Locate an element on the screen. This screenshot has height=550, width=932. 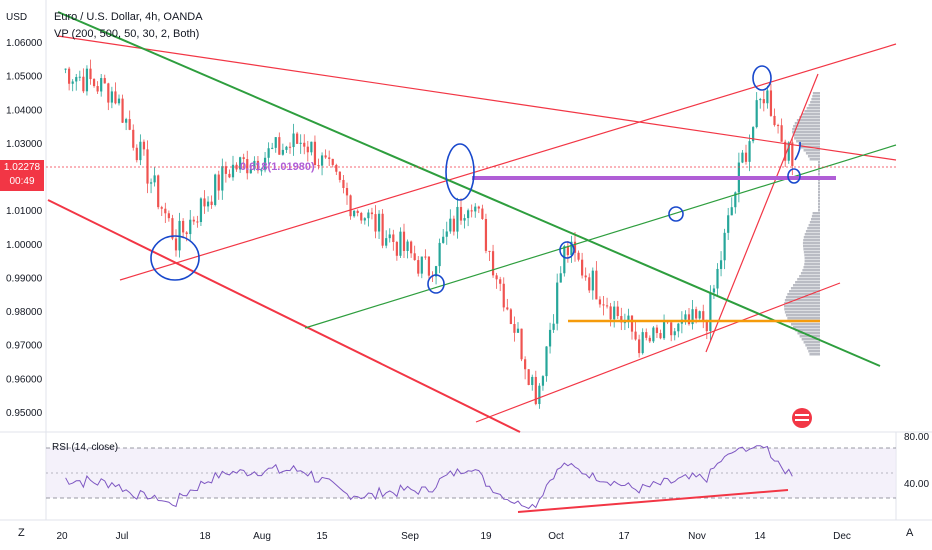
chart-title: Euro / U.S. Dollar, 4h, OANDA is located at coordinates (128, 17).